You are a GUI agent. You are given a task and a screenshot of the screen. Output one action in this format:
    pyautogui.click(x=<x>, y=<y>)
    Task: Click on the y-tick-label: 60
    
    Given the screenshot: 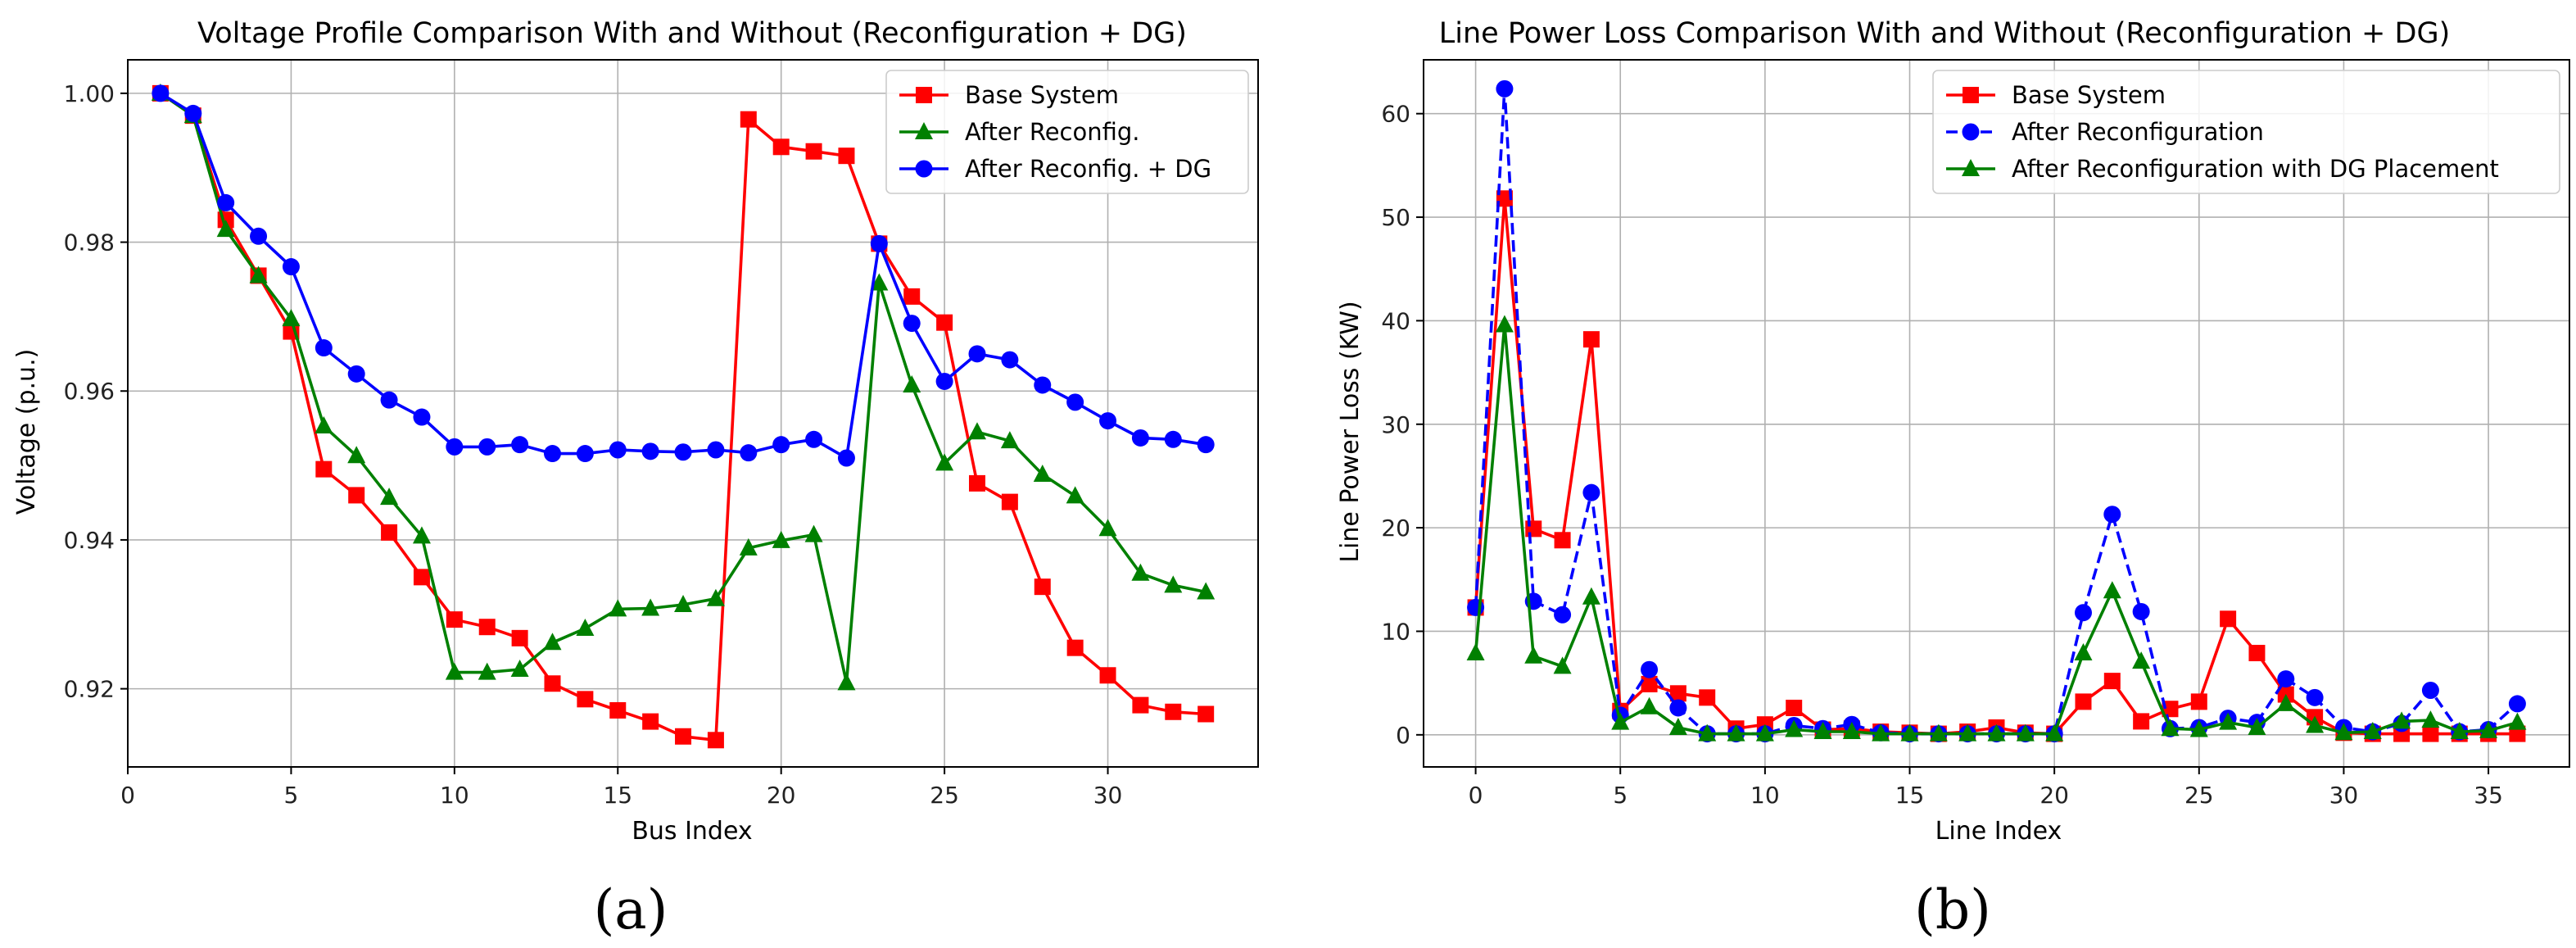 What is the action you would take?
    pyautogui.click(x=1395, y=114)
    